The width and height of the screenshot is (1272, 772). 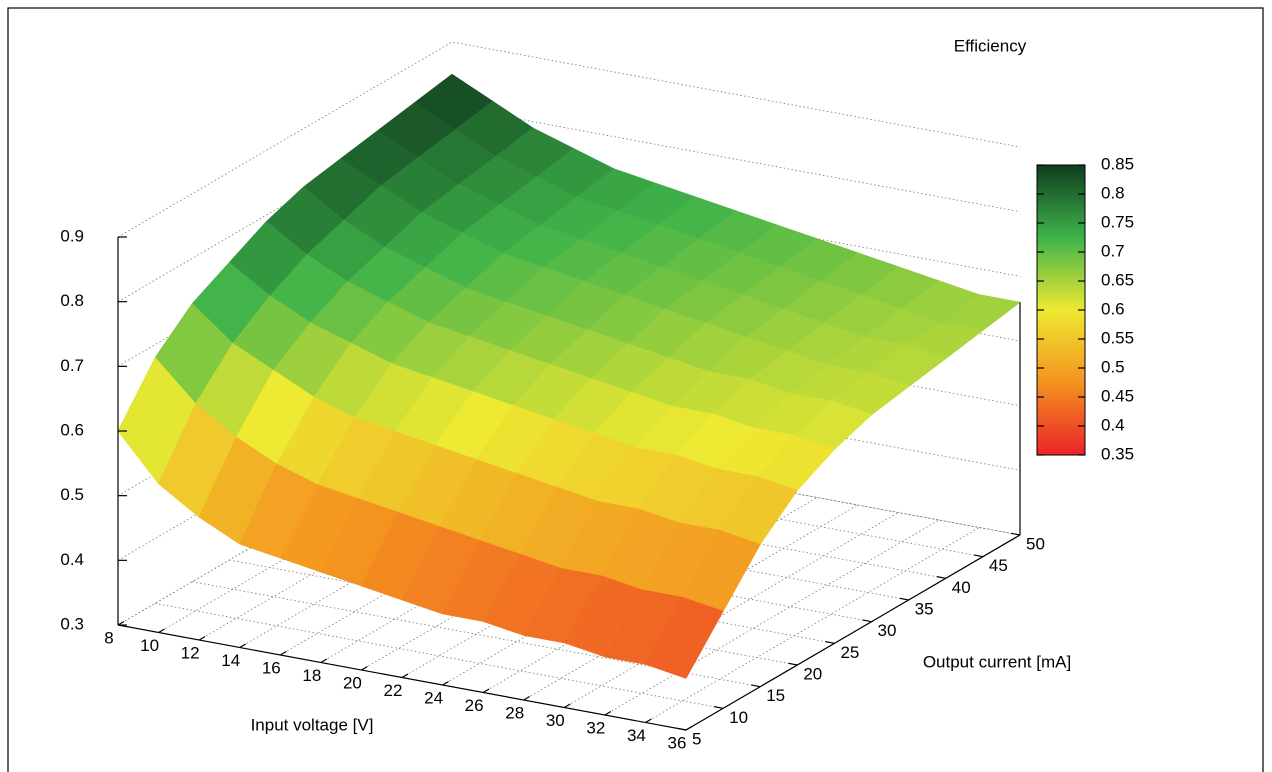 What do you see at coordinates (684, 638) in the screenshot?
I see `surface-cell` at bounding box center [684, 638].